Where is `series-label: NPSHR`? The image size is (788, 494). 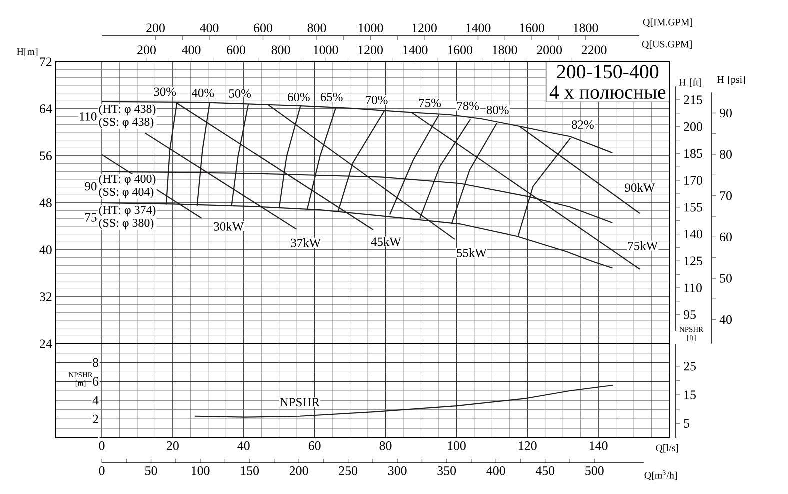
series-label: NPSHR is located at coordinates (300, 402).